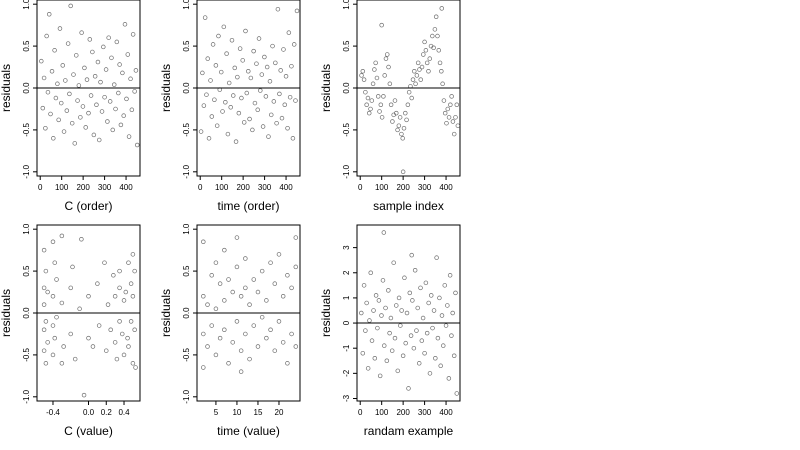  Describe the element at coordinates (346, 322) in the screenshot. I see `y-tick-label: 0` at that location.